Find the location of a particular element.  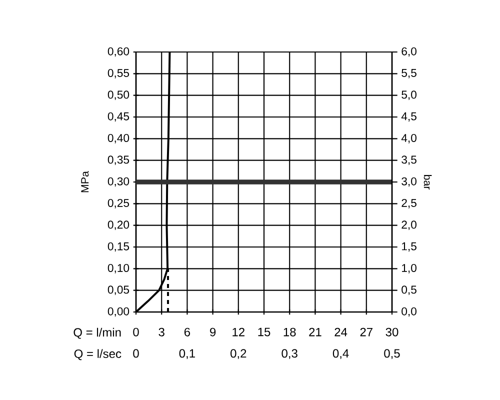

y-tick-label: 0,15 is located at coordinates (119, 247).